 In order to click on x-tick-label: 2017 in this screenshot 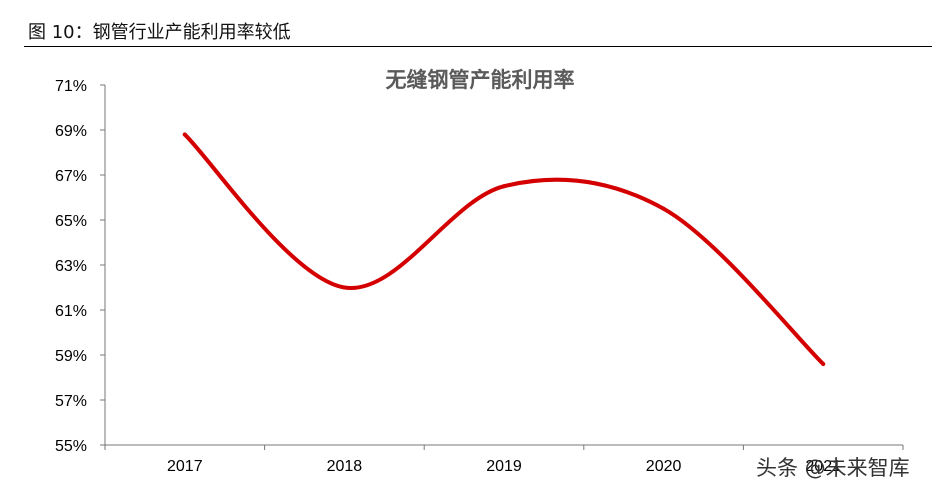, I will do `click(185, 466)`.